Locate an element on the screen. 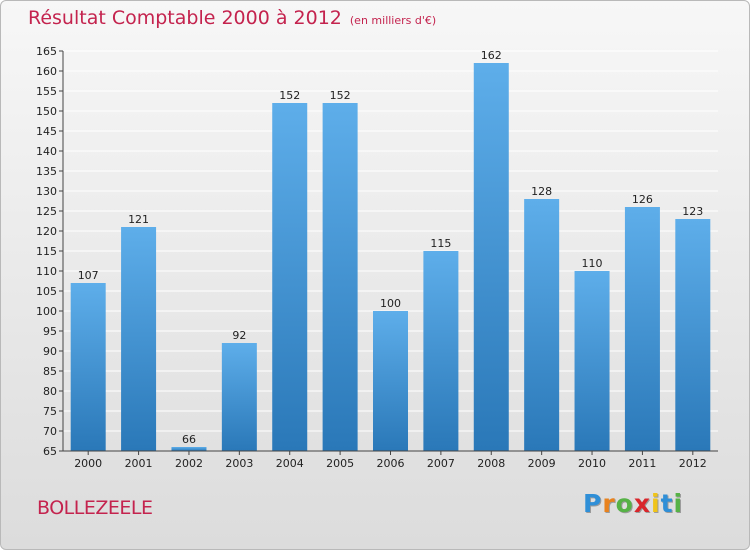 The width and height of the screenshot is (750, 550). x-tick-label: 2001 is located at coordinates (139, 463).